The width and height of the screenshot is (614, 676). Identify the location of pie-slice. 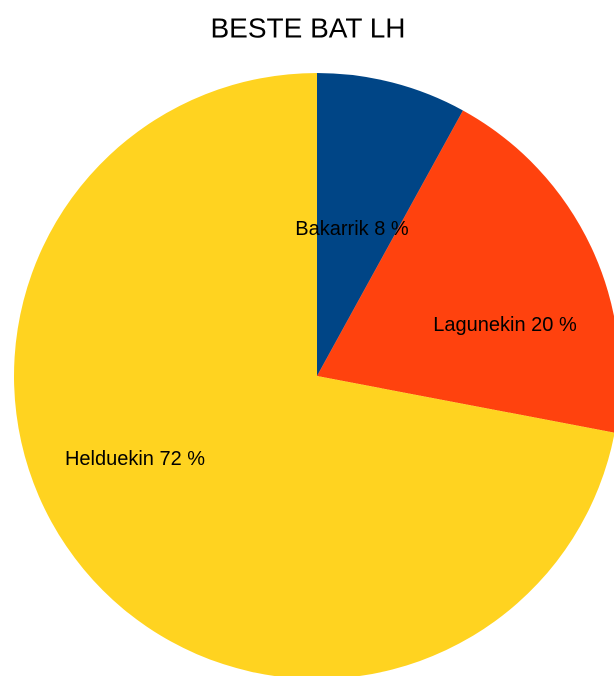
(390, 224).